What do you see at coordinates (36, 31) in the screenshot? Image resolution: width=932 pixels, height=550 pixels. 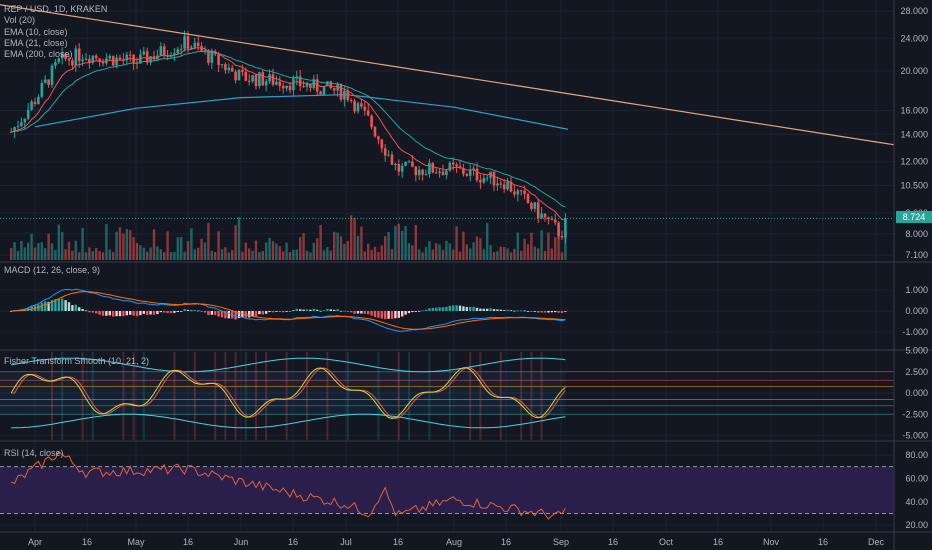 I see `ema10-legend: EMA (10, close)` at bounding box center [36, 31].